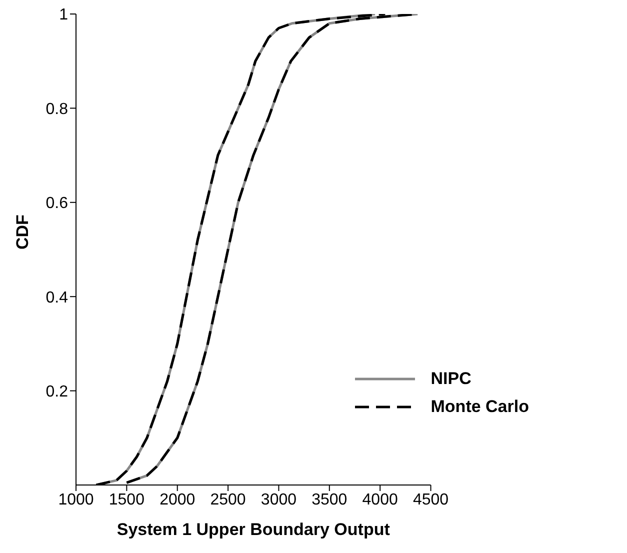 Image resolution: width=627 pixels, height=553 pixels. Describe the element at coordinates (479, 407) in the screenshot. I see `legend-label: Monte Carlo` at that location.